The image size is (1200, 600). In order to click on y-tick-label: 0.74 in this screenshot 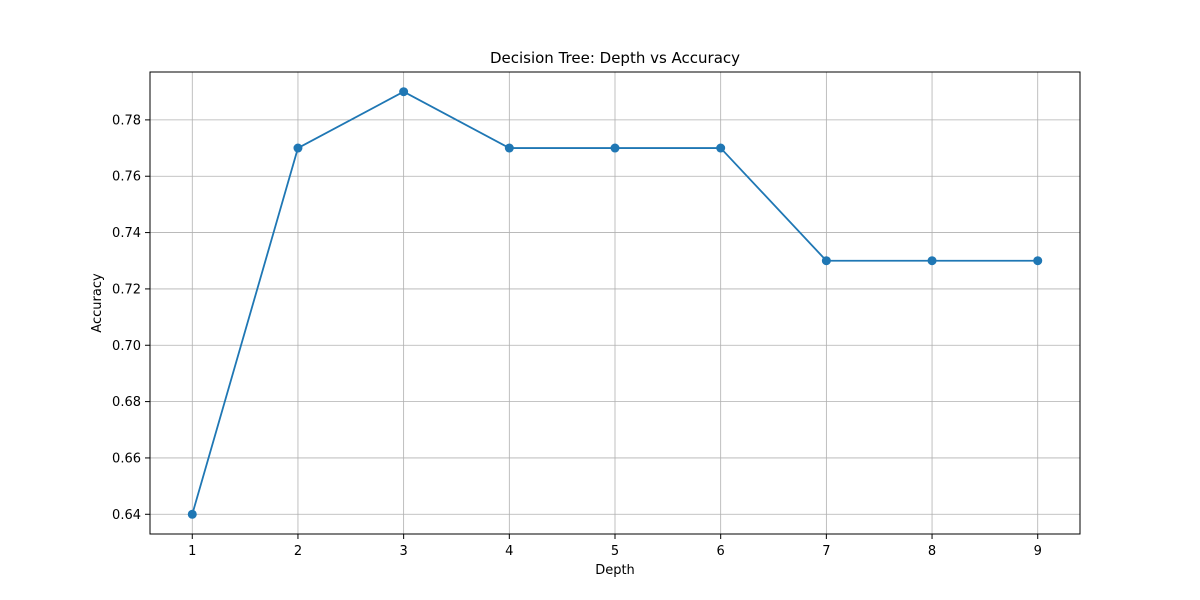, I will do `click(126, 233)`.